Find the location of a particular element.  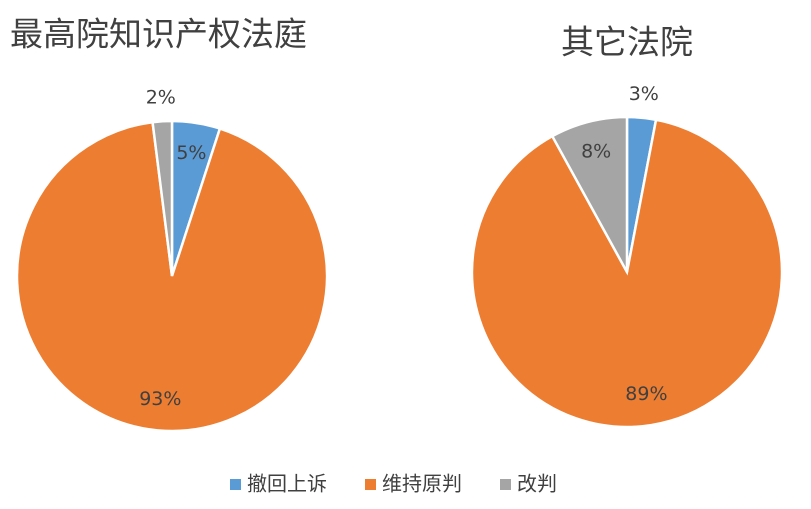

data-label: 89% is located at coordinates (646, 394).